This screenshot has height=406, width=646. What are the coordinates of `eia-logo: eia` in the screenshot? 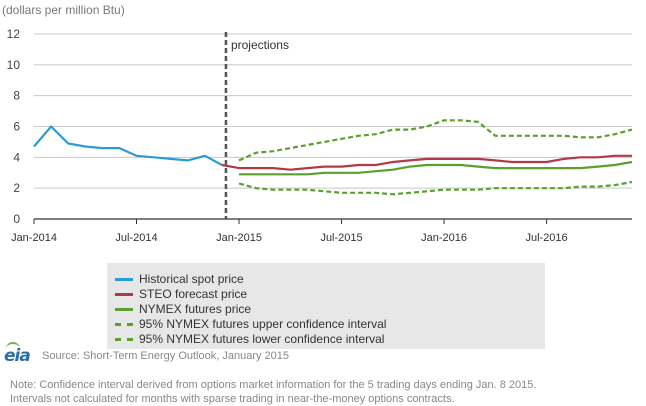 It's located at (17, 356).